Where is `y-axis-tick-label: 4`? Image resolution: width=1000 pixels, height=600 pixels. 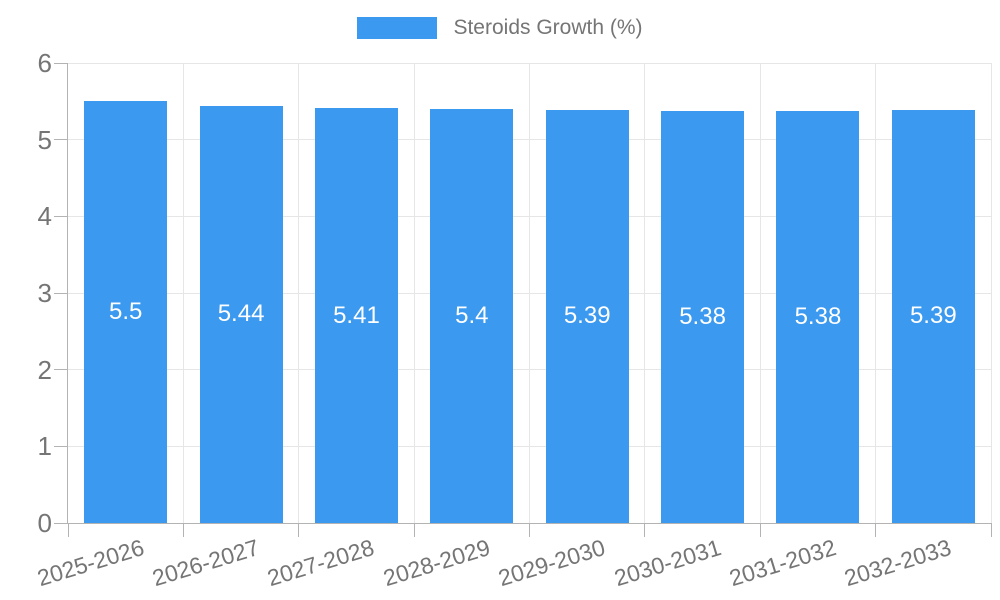 y-axis-tick-label: 4 is located at coordinates (44, 216).